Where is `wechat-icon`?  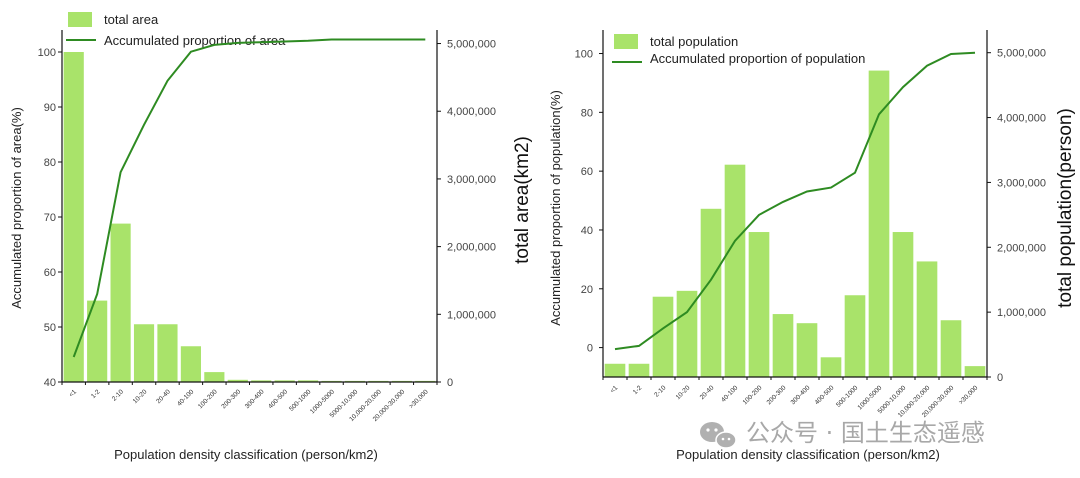 wechat-icon is located at coordinates (718, 435).